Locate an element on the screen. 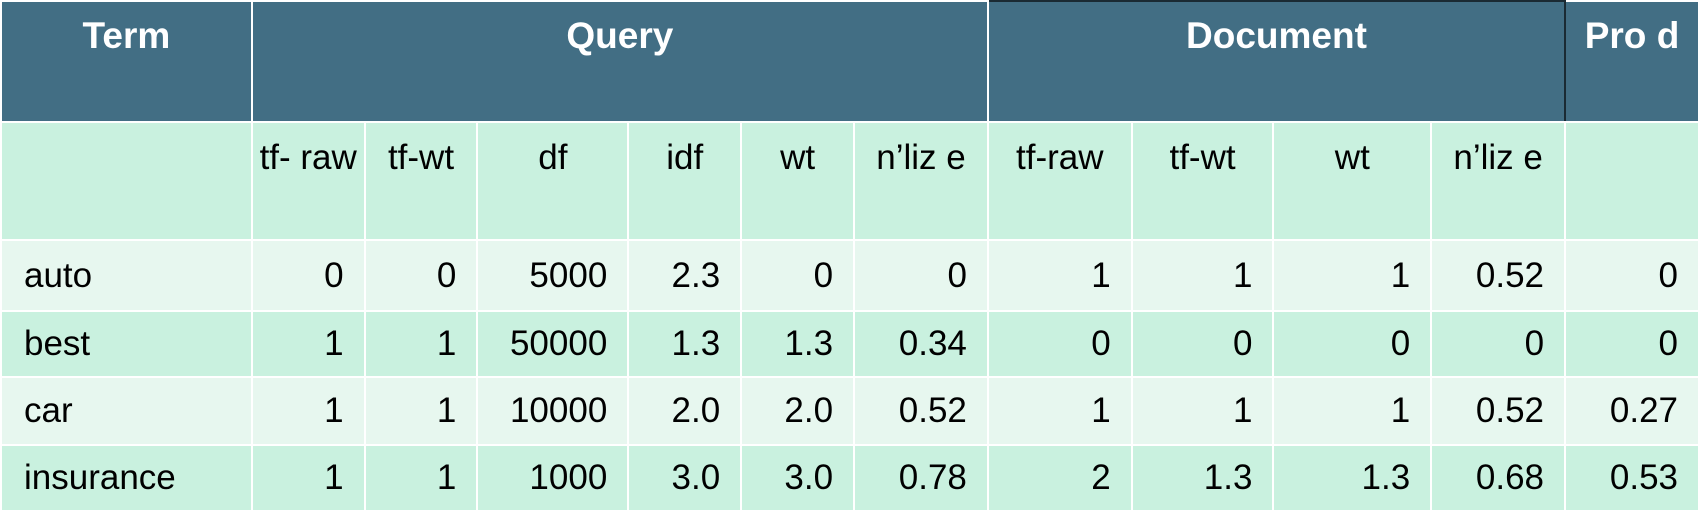 The width and height of the screenshot is (1700, 519). value-cell: 2.3 is located at coordinates (685, 275).